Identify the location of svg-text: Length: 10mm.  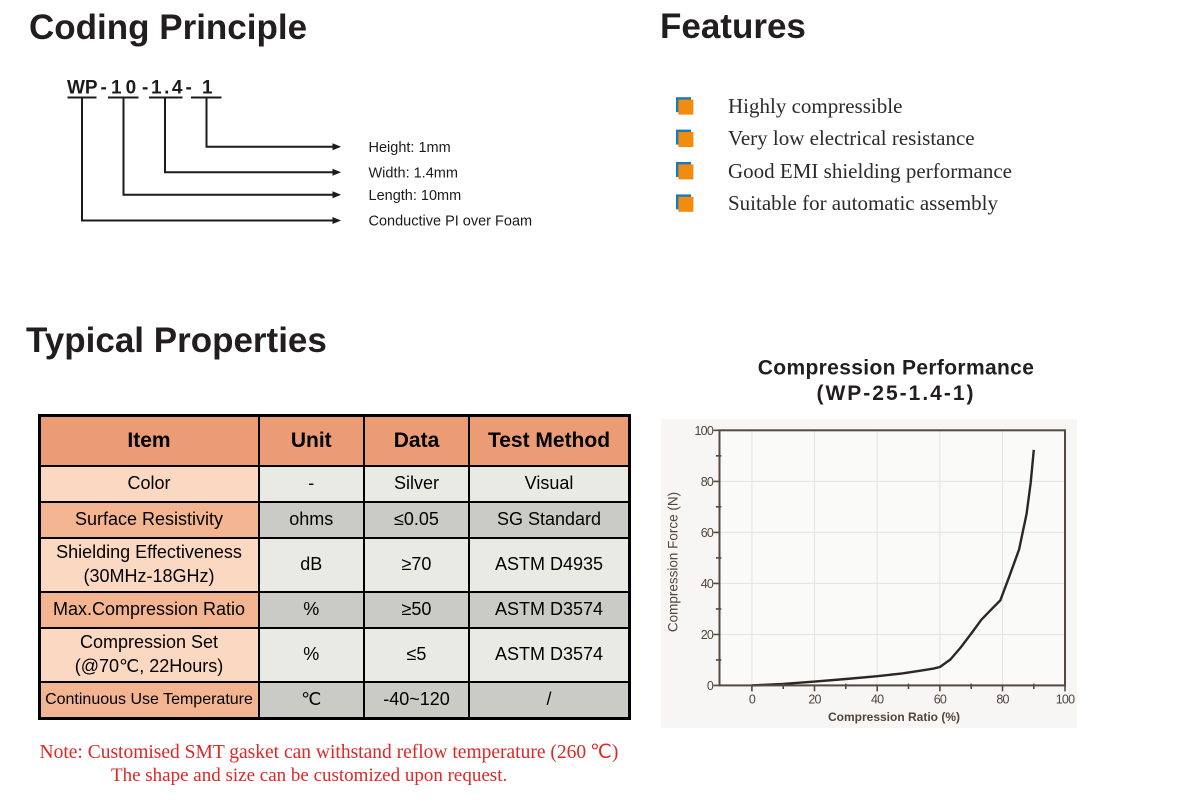
(415, 196).